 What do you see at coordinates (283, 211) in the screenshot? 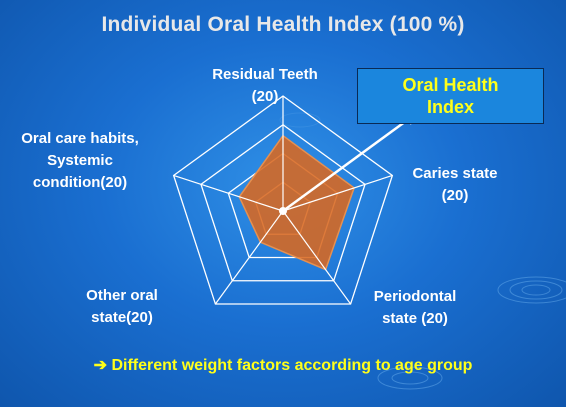
I see `center-point` at bounding box center [283, 211].